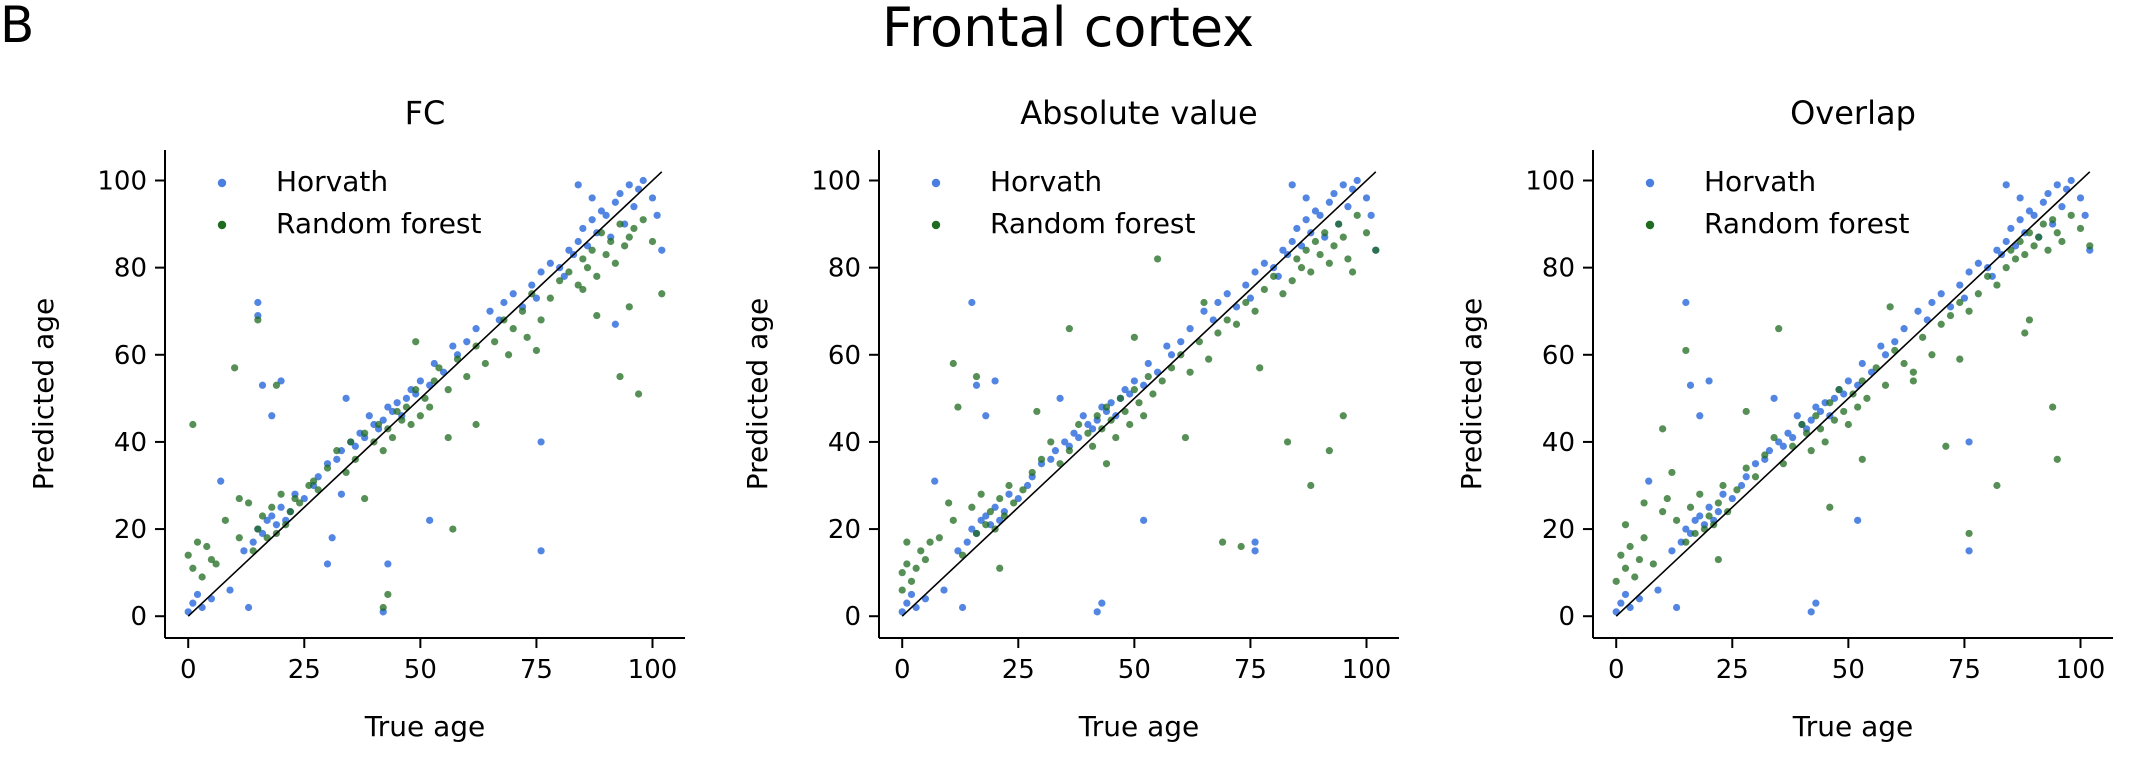 This screenshot has height=774, width=2136. Describe the element at coordinates (1558, 530) in the screenshot. I see `y-tick-label: 20` at that location.